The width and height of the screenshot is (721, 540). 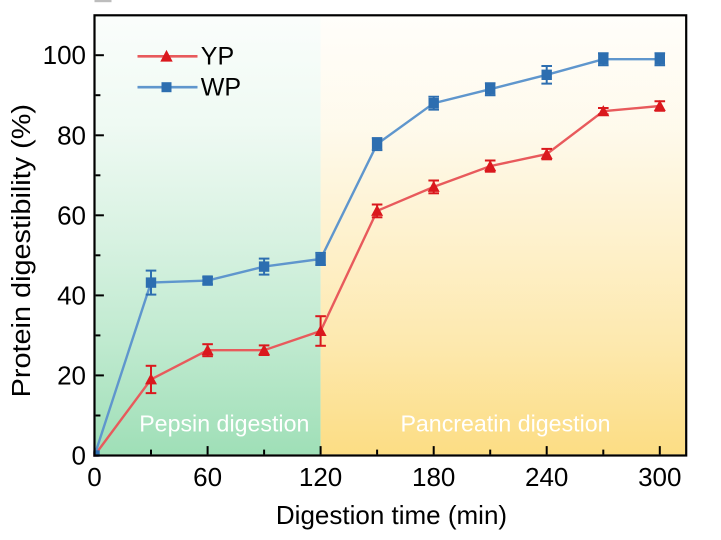 I want to click on svg-text: YP, so click(x=217, y=57).